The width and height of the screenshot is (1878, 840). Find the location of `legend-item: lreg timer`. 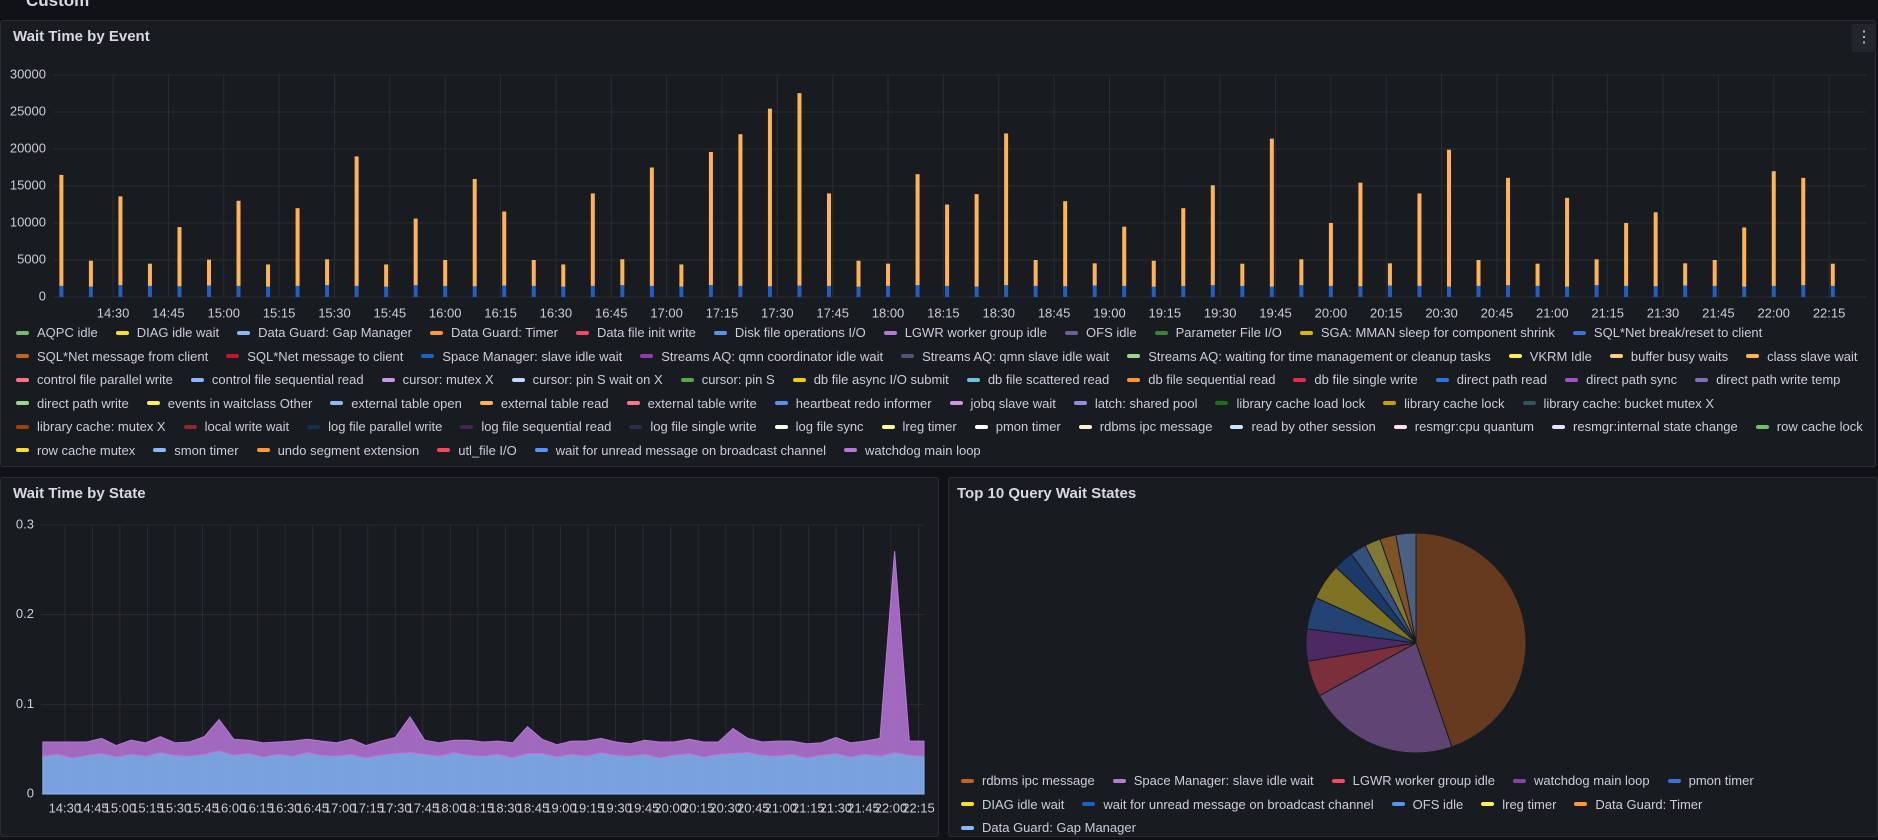

legend-item: lreg timer is located at coordinates (919, 427).